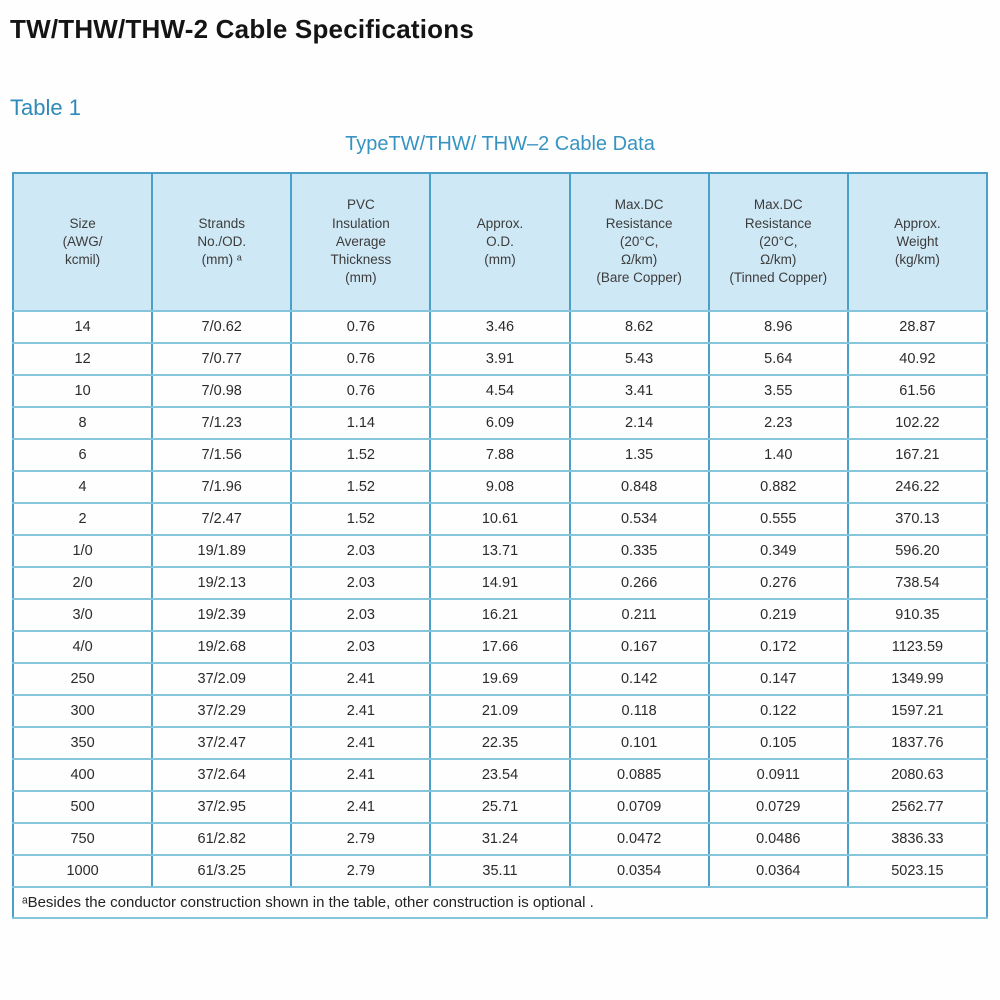  I want to click on table-cell: 0.0709, so click(639, 807).